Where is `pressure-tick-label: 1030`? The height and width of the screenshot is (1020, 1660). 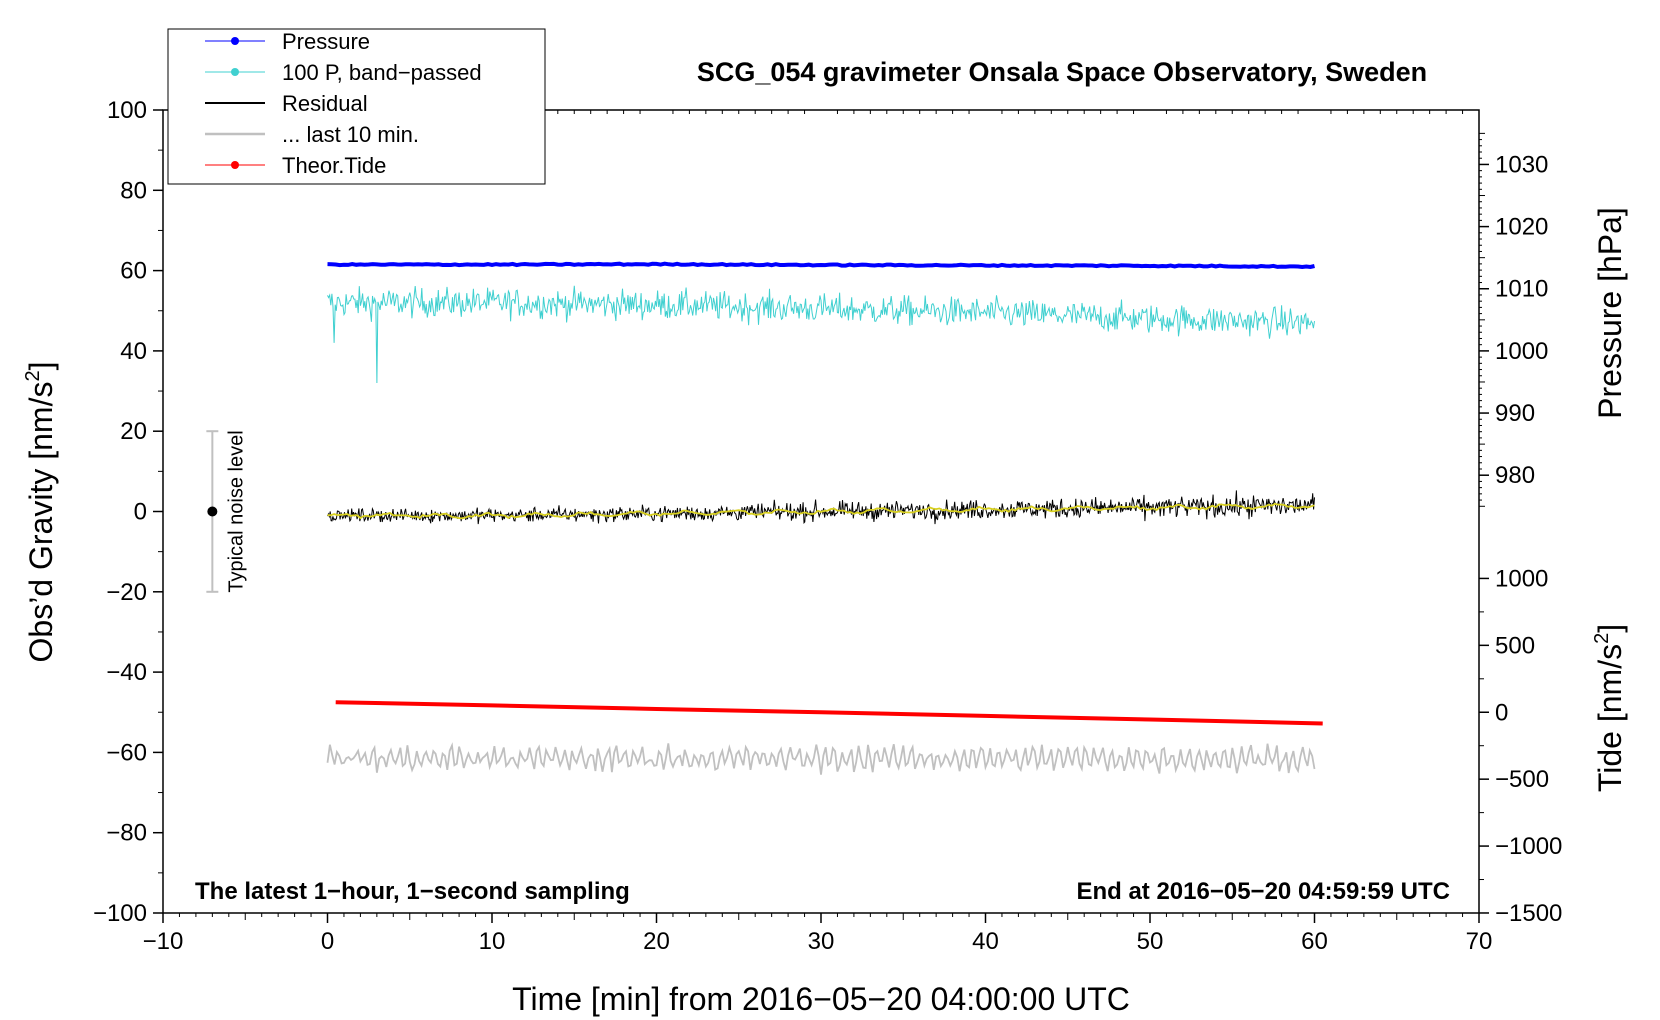
pressure-tick-label: 1030 is located at coordinates (1521, 164).